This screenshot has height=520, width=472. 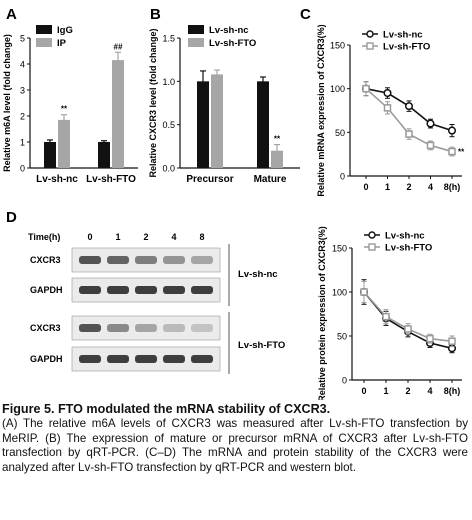 What do you see at coordinates (322, 313) in the screenshot?
I see `y-axis-label: Relative protein expression of CXCR3(%)` at bounding box center [322, 313].